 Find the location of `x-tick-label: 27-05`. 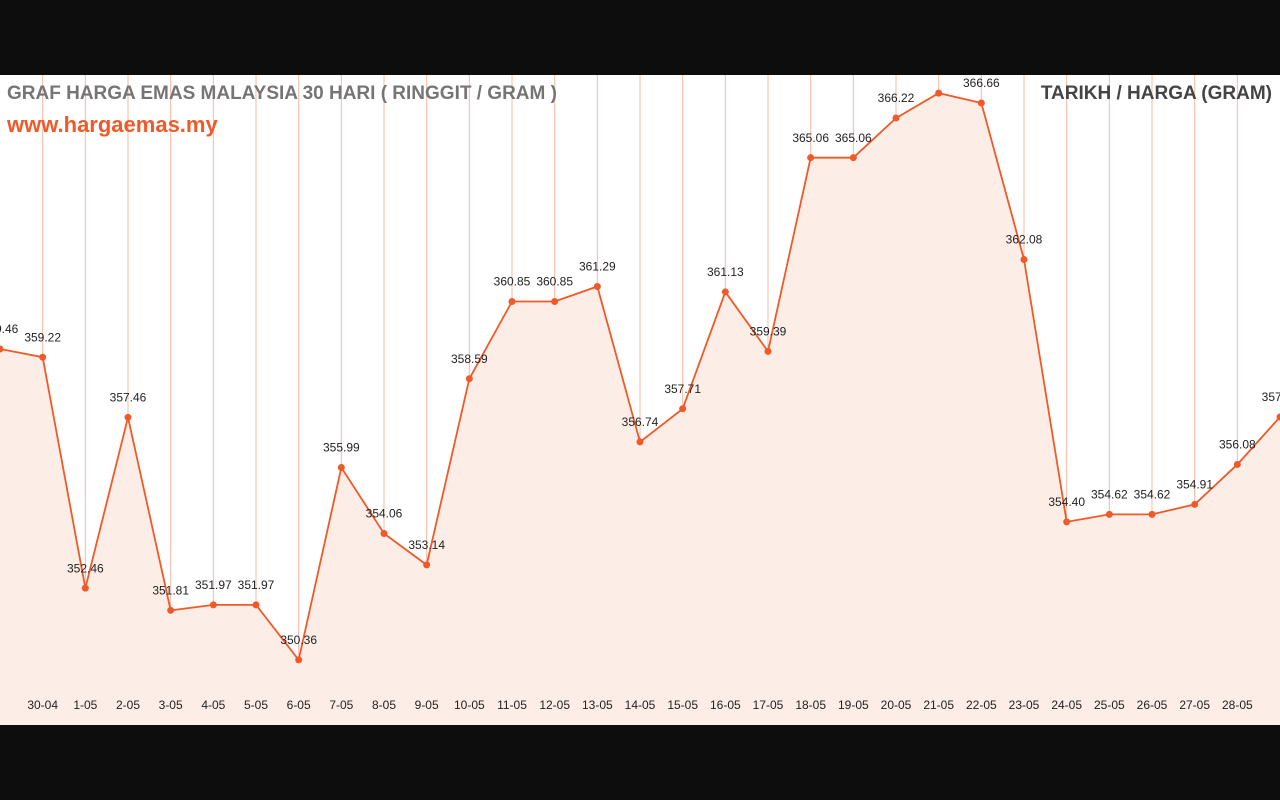

x-tick-label: 27-05 is located at coordinates (1194, 705).